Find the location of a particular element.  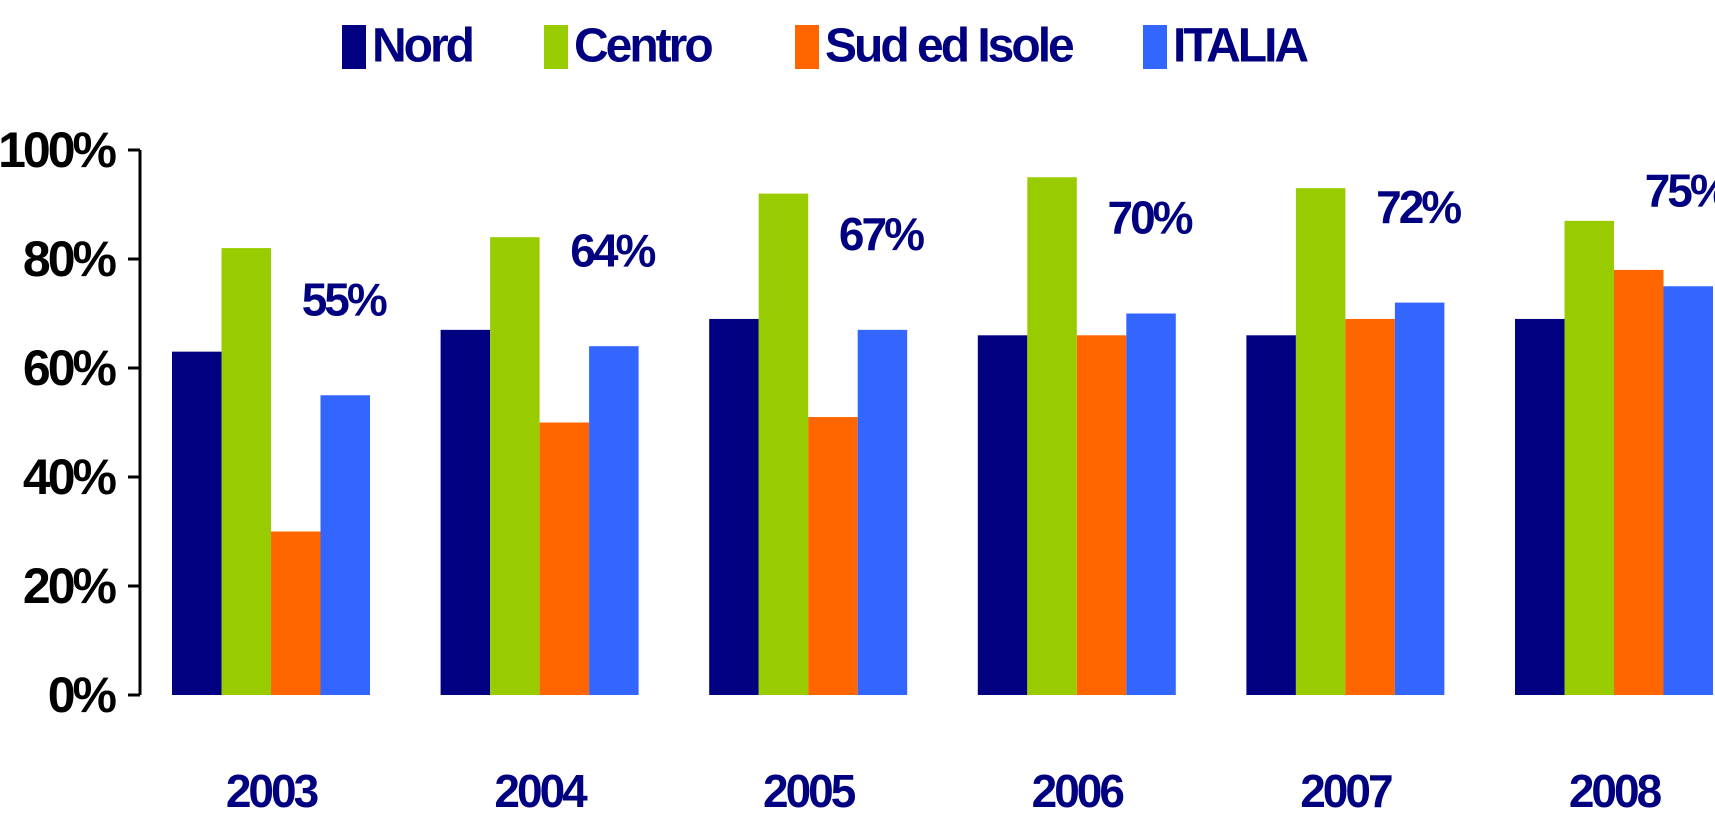

value-label: 70% is located at coordinates (1150, 218).